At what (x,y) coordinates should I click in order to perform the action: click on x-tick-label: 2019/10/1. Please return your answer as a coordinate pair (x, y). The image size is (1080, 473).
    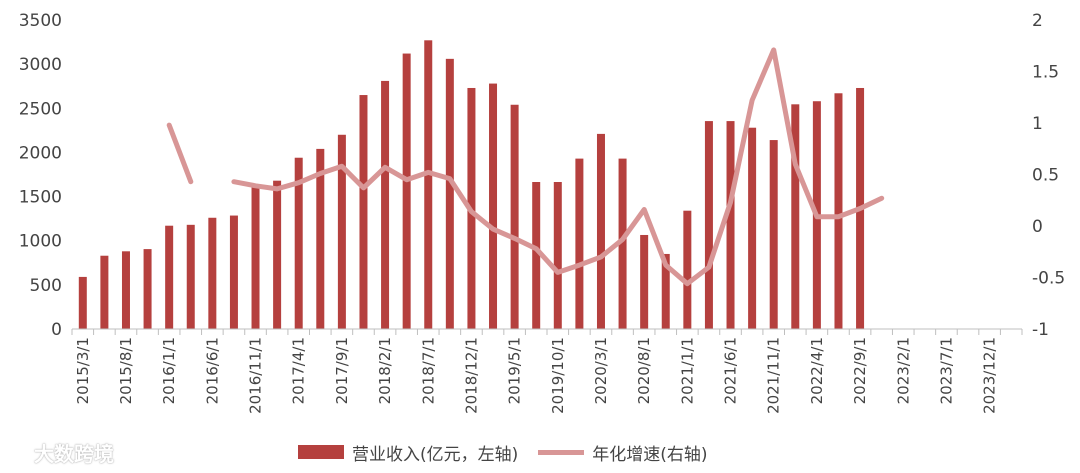
    Looking at the image, I should click on (558, 375).